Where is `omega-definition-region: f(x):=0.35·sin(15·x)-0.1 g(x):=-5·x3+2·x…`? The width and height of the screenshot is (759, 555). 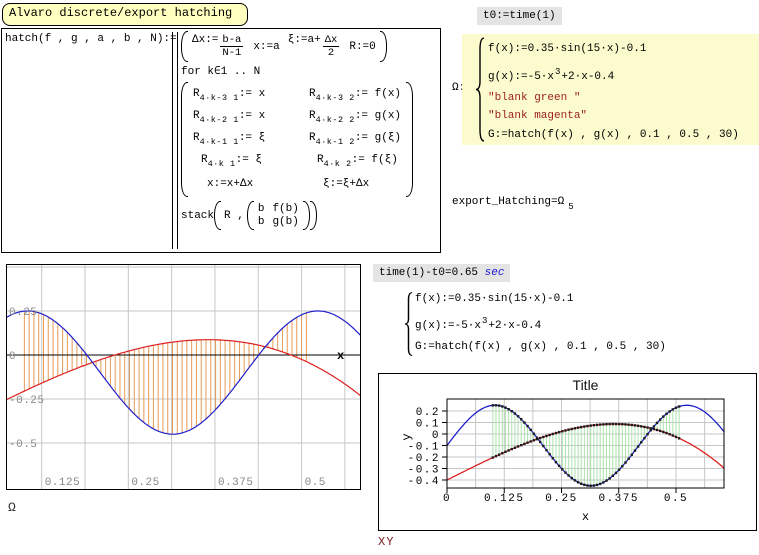 omega-definition-region: f(x):=0.35·sin(15·x)-0.1 g(x):=-5·x3+2·x… is located at coordinates (610, 89).